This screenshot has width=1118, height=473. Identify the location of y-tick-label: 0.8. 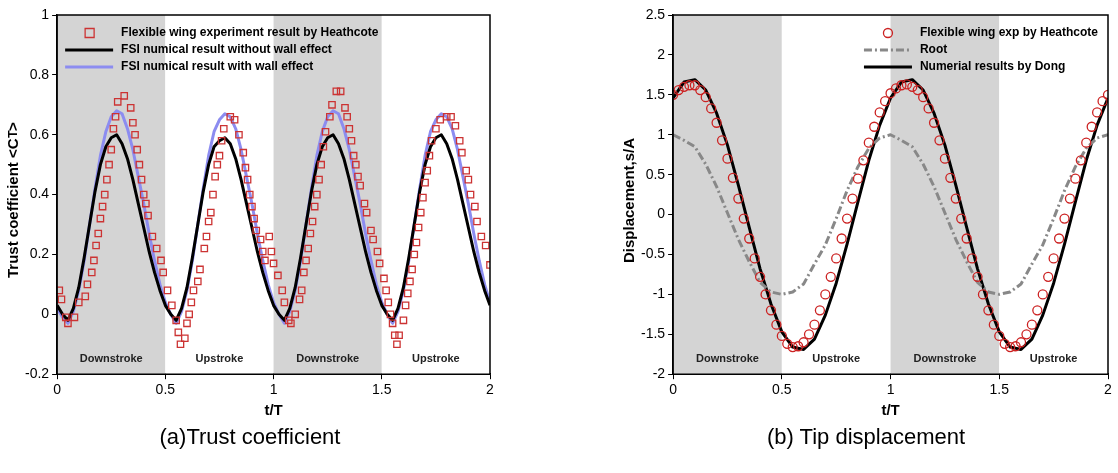
(39, 73).